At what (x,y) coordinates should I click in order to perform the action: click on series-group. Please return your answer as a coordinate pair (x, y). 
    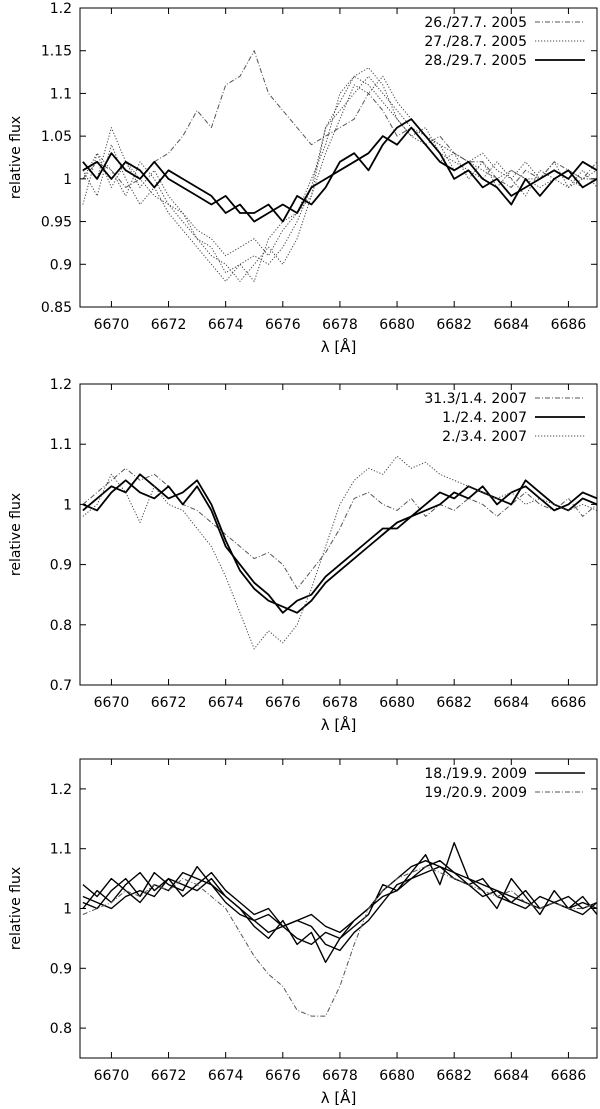
    Looking at the image, I should click on (339, 929).